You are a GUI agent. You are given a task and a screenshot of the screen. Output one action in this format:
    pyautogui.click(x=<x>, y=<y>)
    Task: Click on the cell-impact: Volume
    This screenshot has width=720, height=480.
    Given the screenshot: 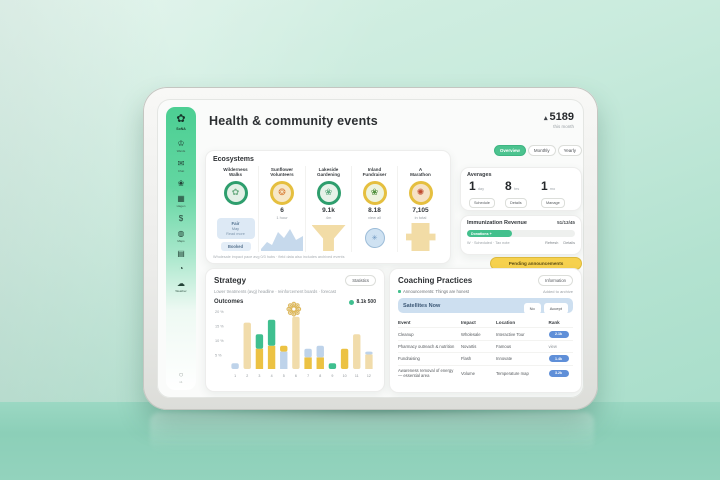 What is the action you would take?
    pyautogui.click(x=468, y=373)
    